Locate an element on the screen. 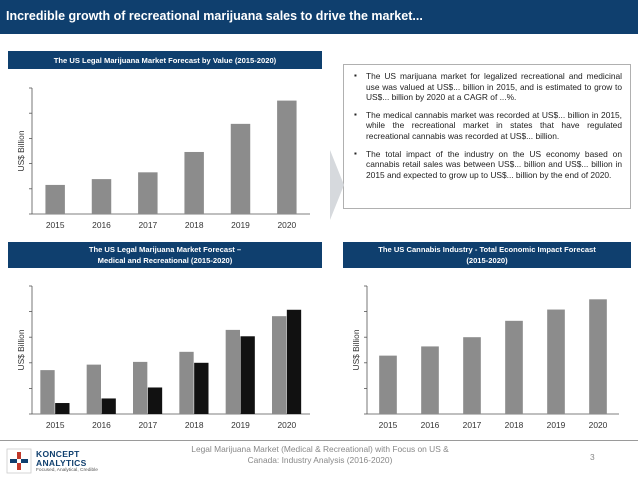  logo-text-line2: ANALYTICS is located at coordinates (61, 463).